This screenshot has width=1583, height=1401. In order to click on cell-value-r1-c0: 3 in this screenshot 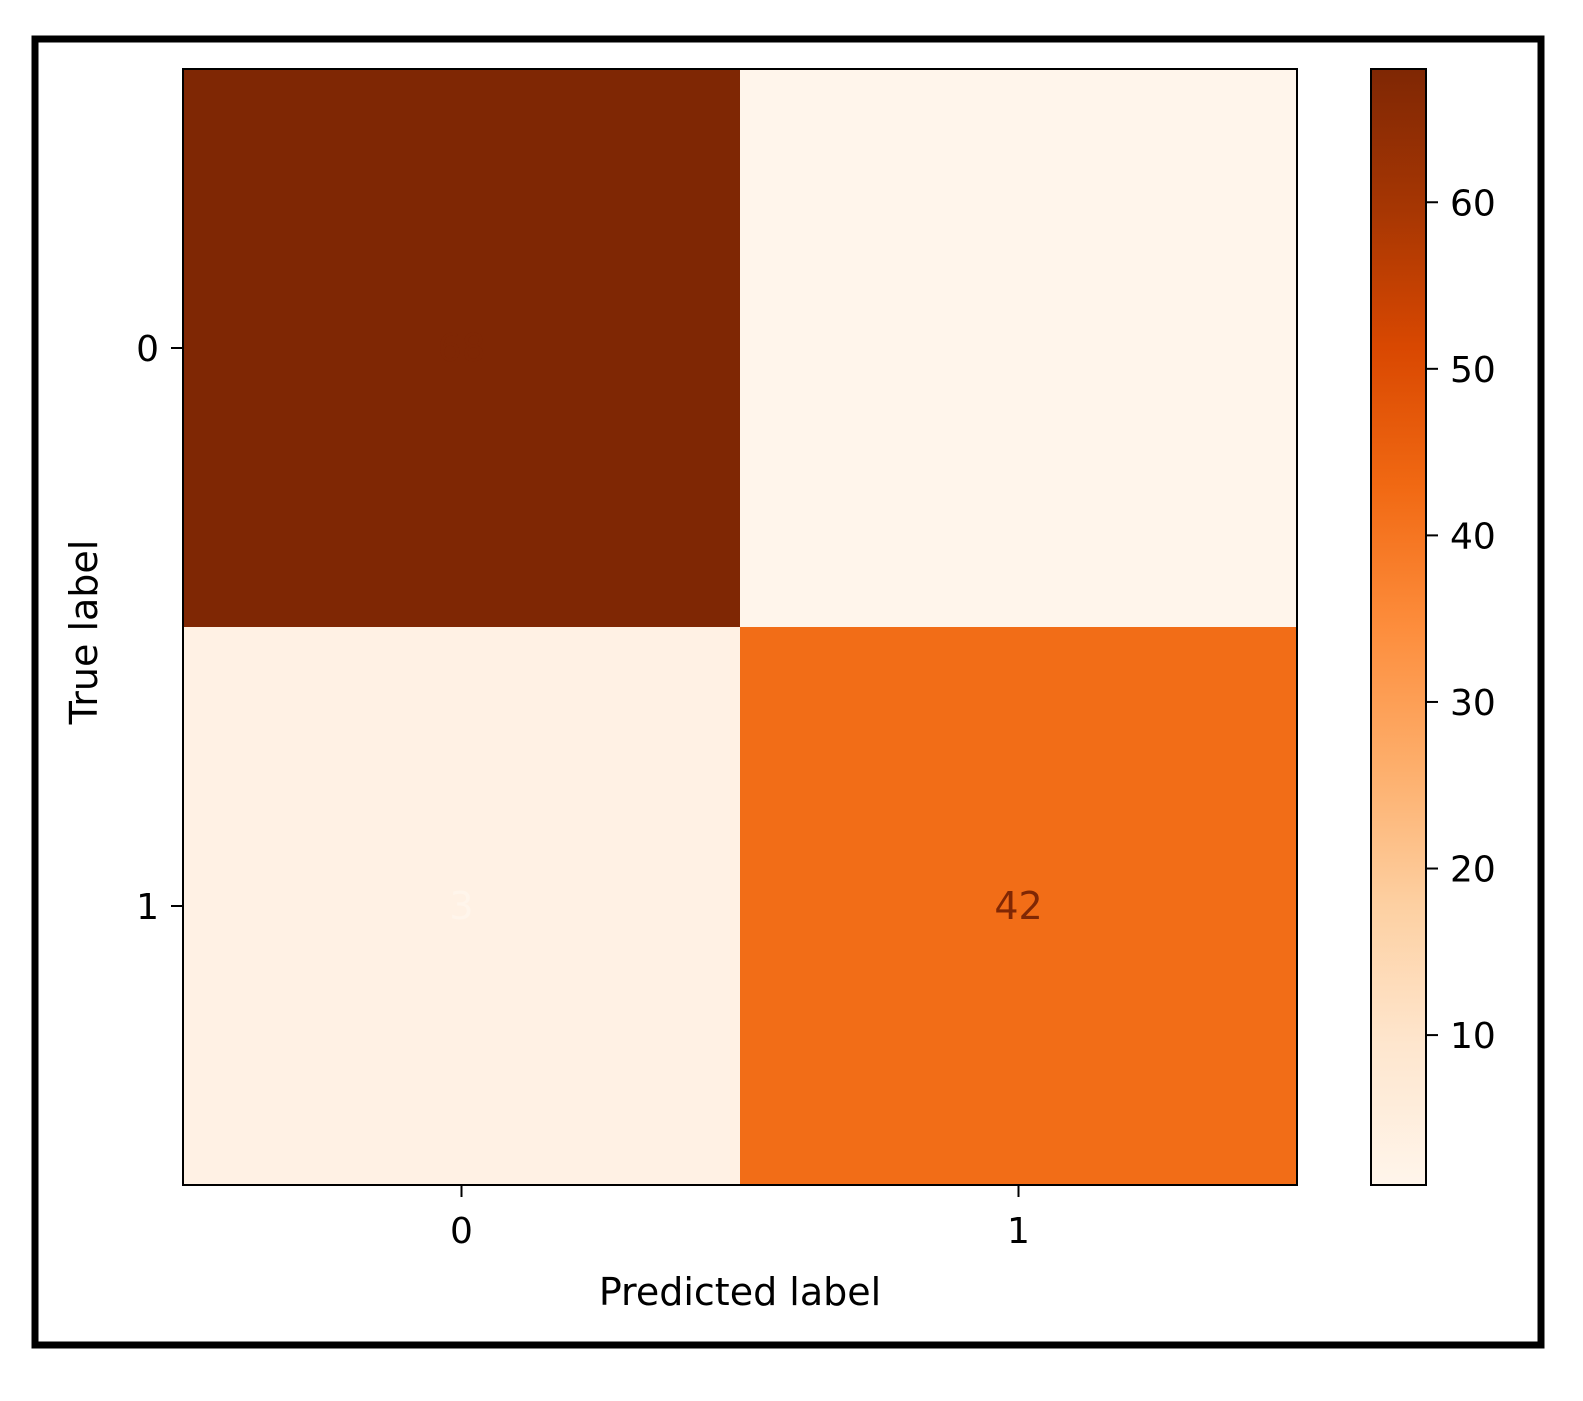, I will do `click(461, 906)`.